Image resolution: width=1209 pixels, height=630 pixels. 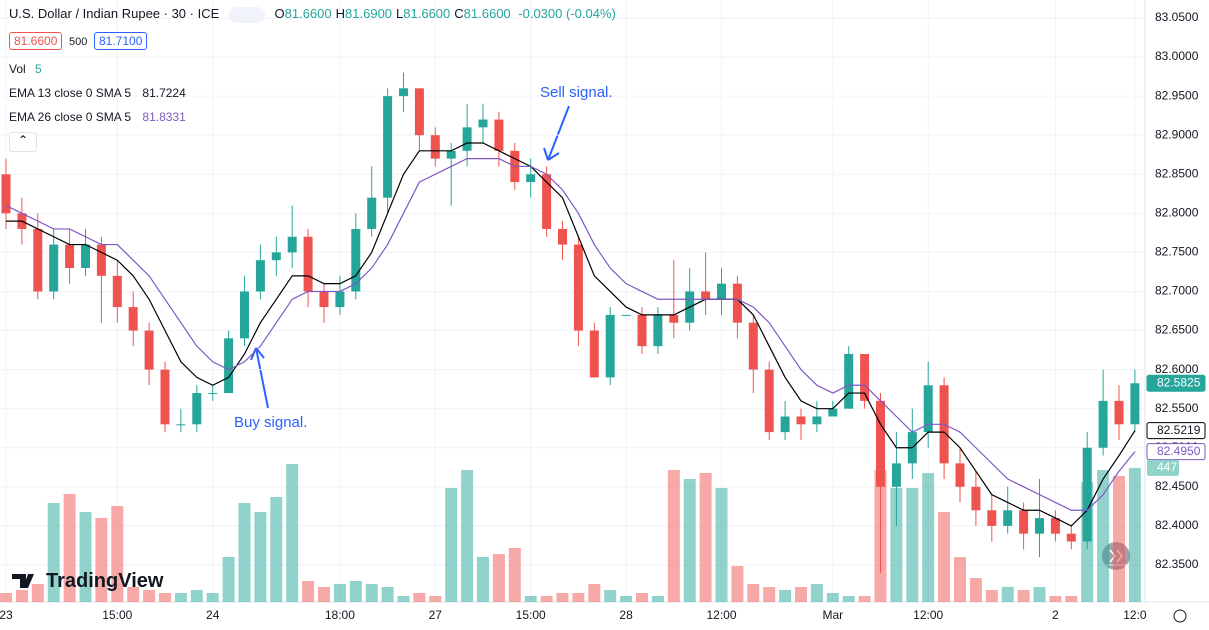 What do you see at coordinates (369, 13) in the screenshot?
I see `ohlc-value: 81.6900` at bounding box center [369, 13].